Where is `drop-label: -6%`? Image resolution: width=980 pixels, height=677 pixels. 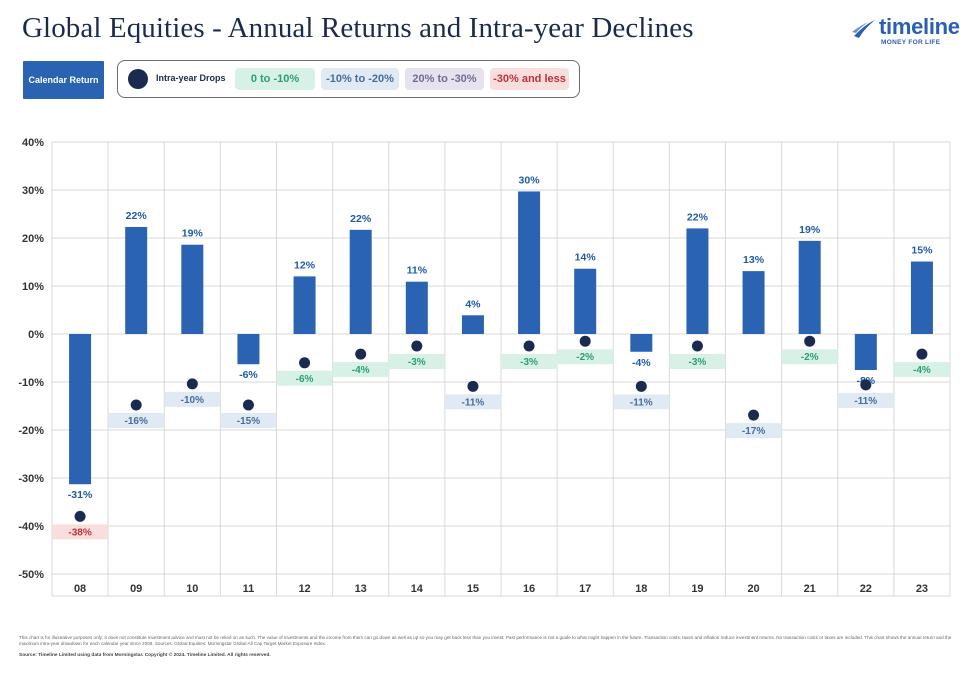
drop-label: -6% is located at coordinates (305, 379).